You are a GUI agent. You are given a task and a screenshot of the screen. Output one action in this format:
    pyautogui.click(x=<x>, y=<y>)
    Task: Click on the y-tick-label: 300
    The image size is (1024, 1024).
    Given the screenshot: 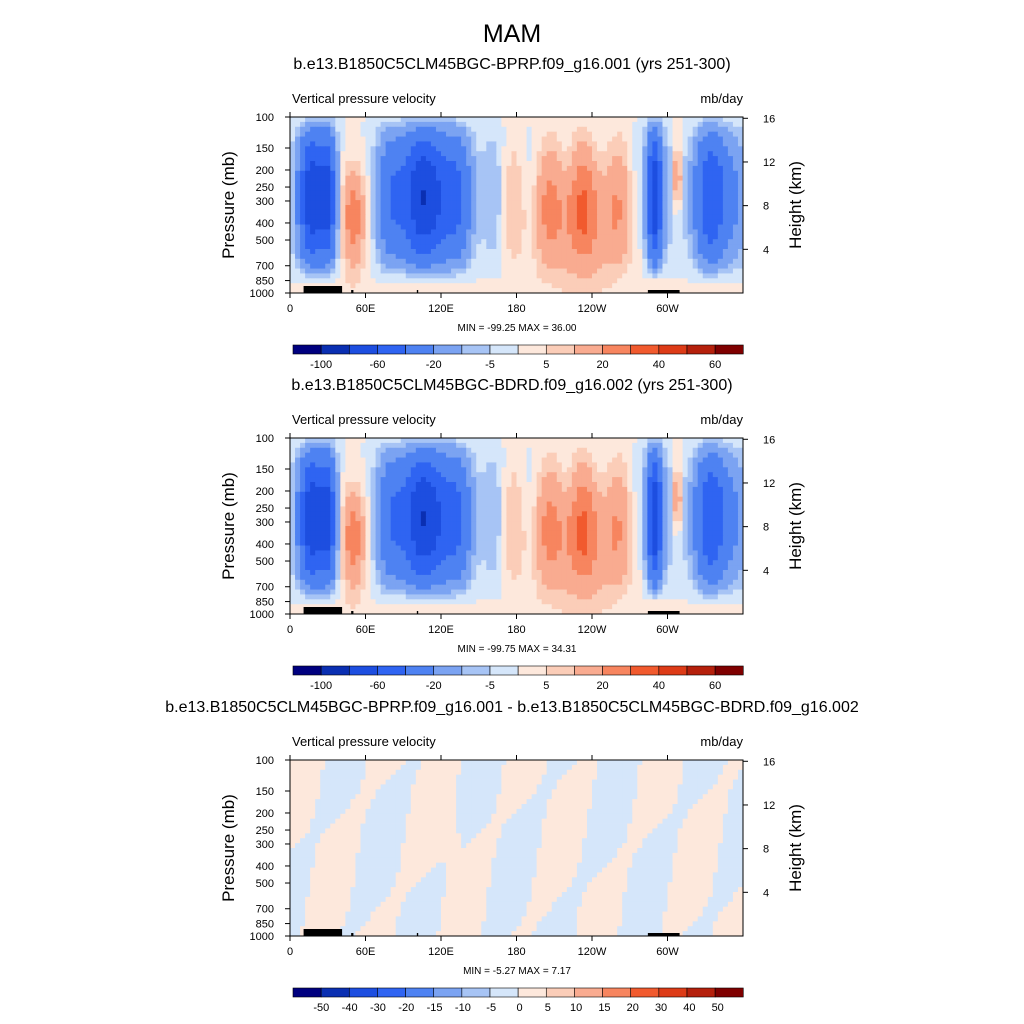 What is the action you would take?
    pyautogui.click(x=265, y=202)
    